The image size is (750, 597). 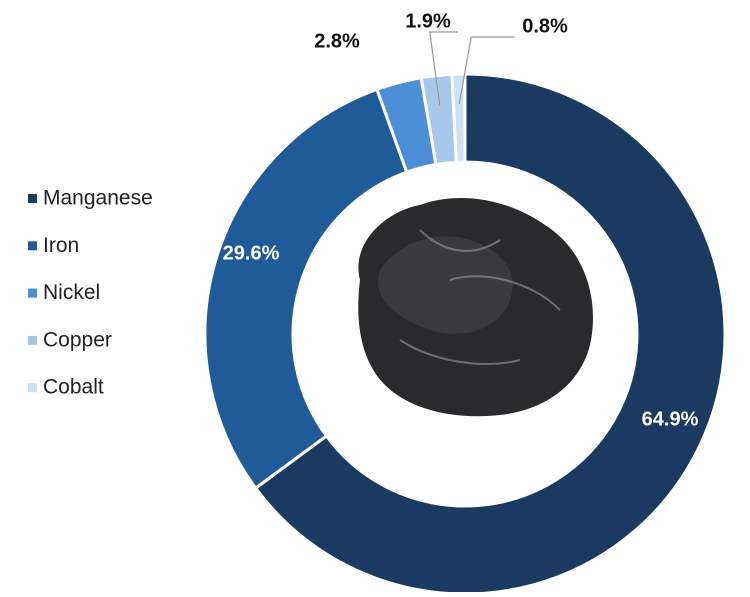 What do you see at coordinates (545, 26) in the screenshot?
I see `value-label: 0.8%` at bounding box center [545, 26].